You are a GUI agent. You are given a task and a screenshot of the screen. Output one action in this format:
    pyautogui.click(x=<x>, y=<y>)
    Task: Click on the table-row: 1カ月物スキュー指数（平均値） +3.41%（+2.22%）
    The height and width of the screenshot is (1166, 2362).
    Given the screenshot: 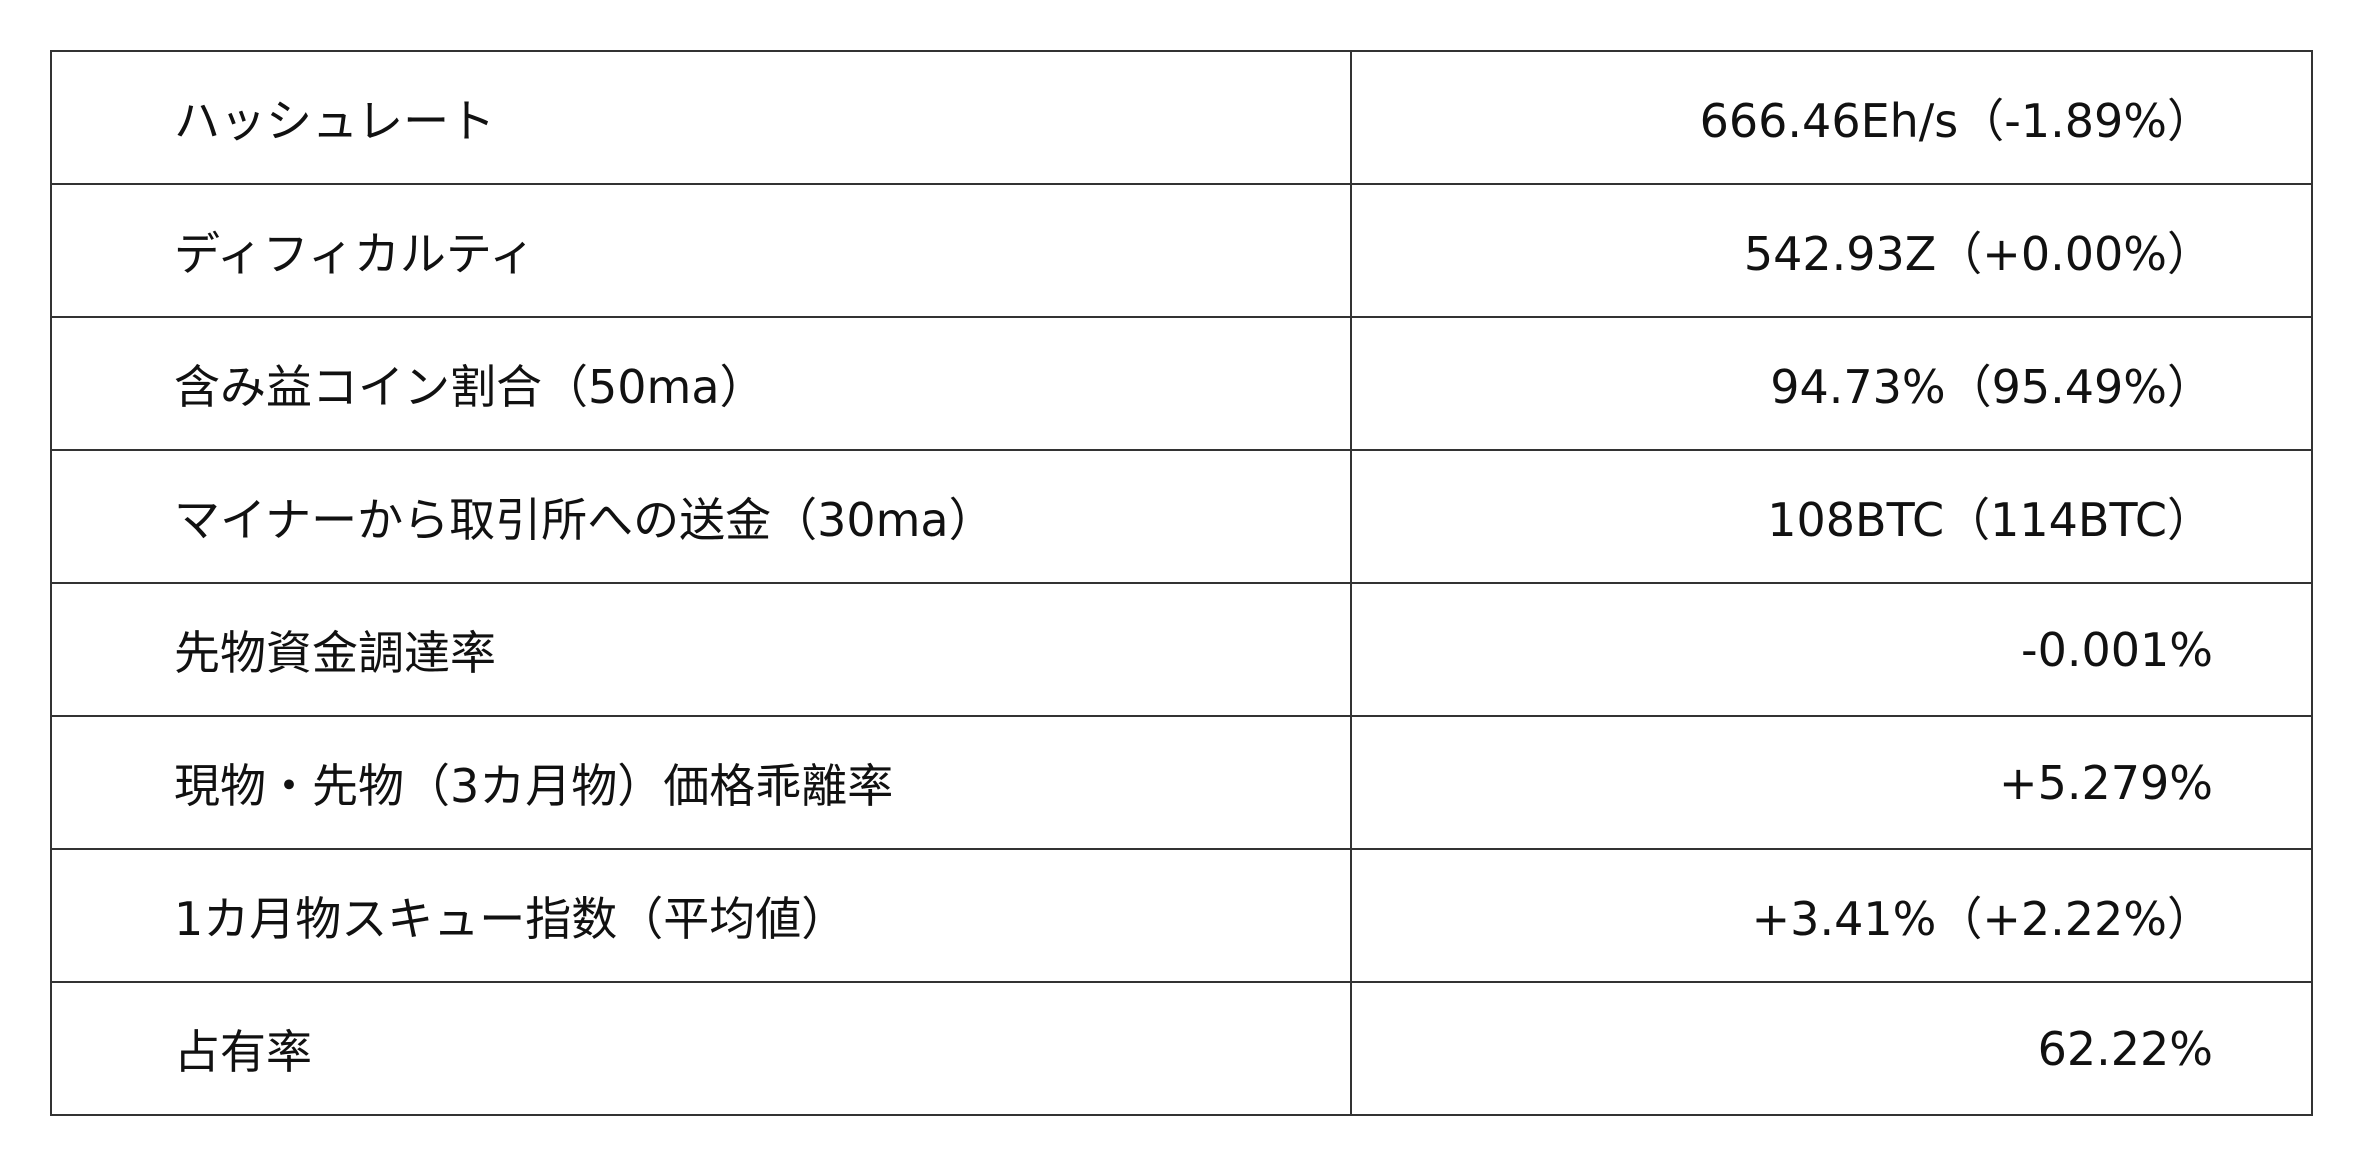 What is the action you would take?
    pyautogui.click(x=1181, y=915)
    